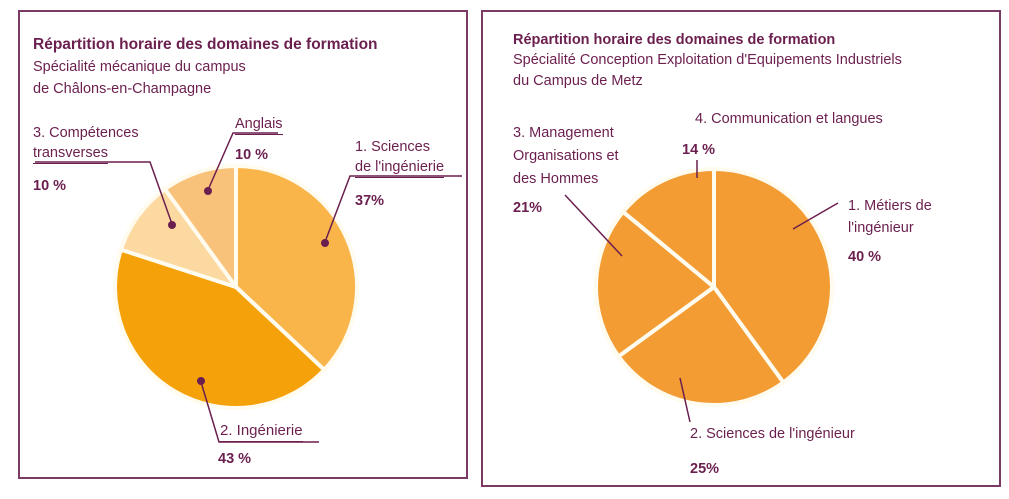 The width and height of the screenshot is (1009, 499). Describe the element at coordinates (235, 459) in the screenshot. I see `value-ingenierie: 43 %` at that location.